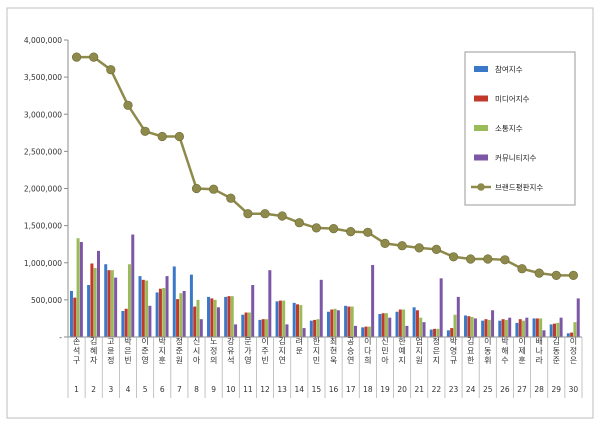 This screenshot has width=600, height=424. I want to click on x-category-char: 배, so click(538, 341).